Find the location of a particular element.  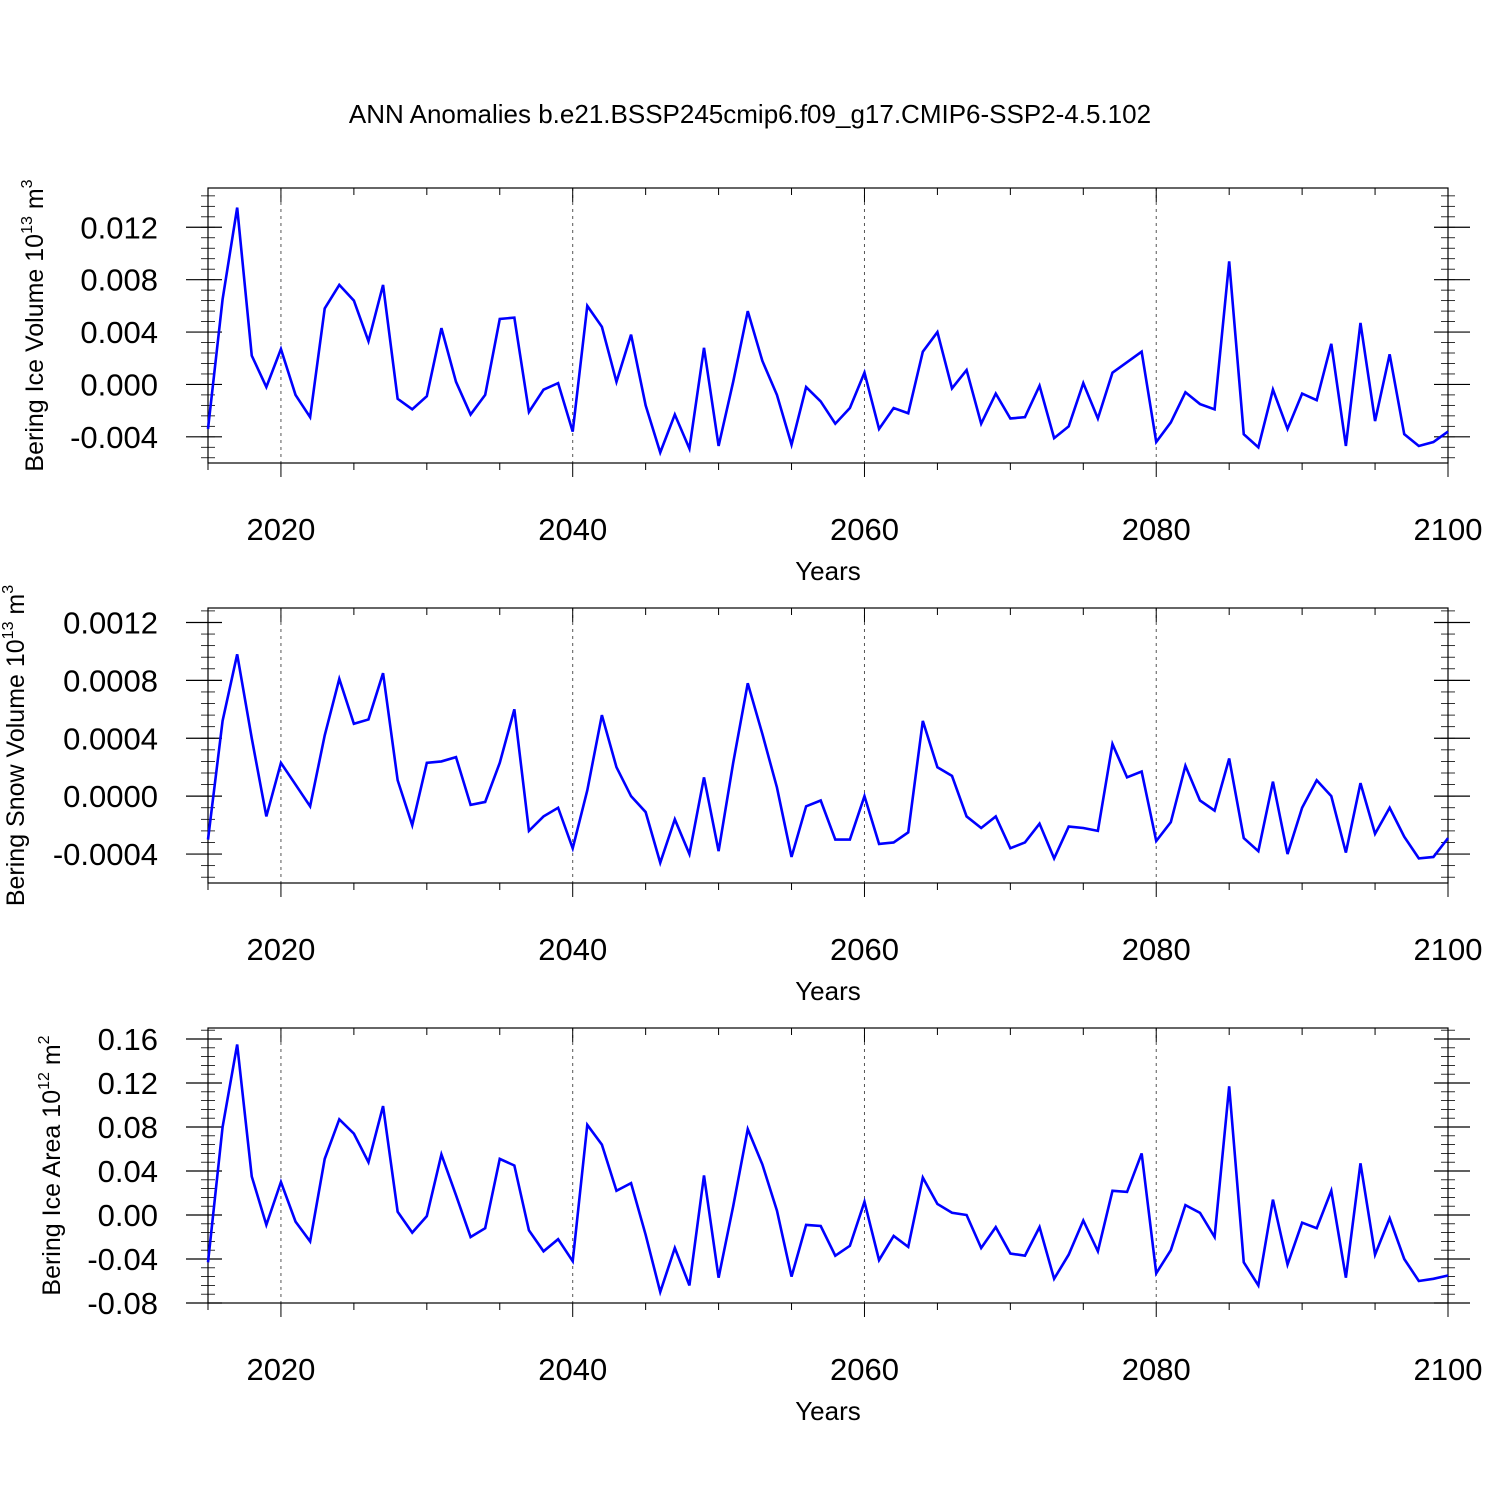

y-axis-label: Bering Ice Volume 1013 m3 is located at coordinates (34, 325).